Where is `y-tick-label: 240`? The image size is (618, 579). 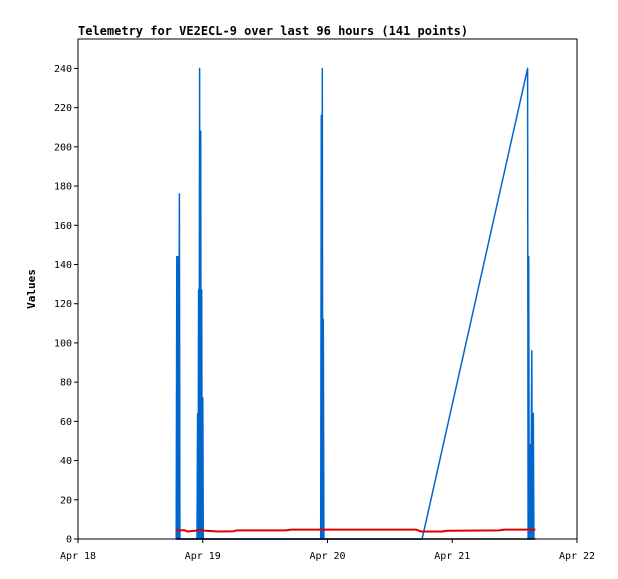
y-tick-label: 240 is located at coordinates (63, 69).